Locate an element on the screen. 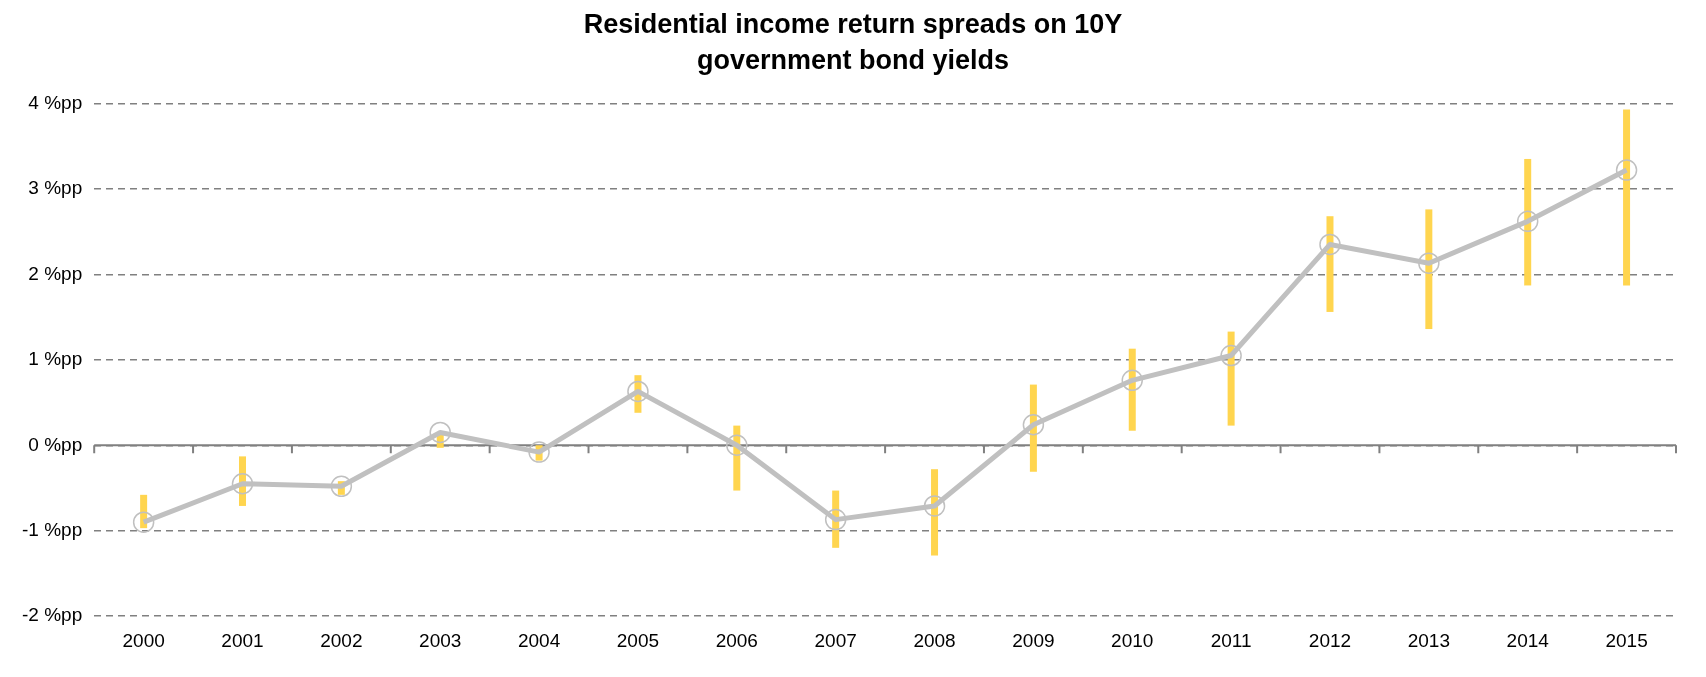 This screenshot has width=1706, height=677. x-tick-label: 2012 is located at coordinates (1330, 640).